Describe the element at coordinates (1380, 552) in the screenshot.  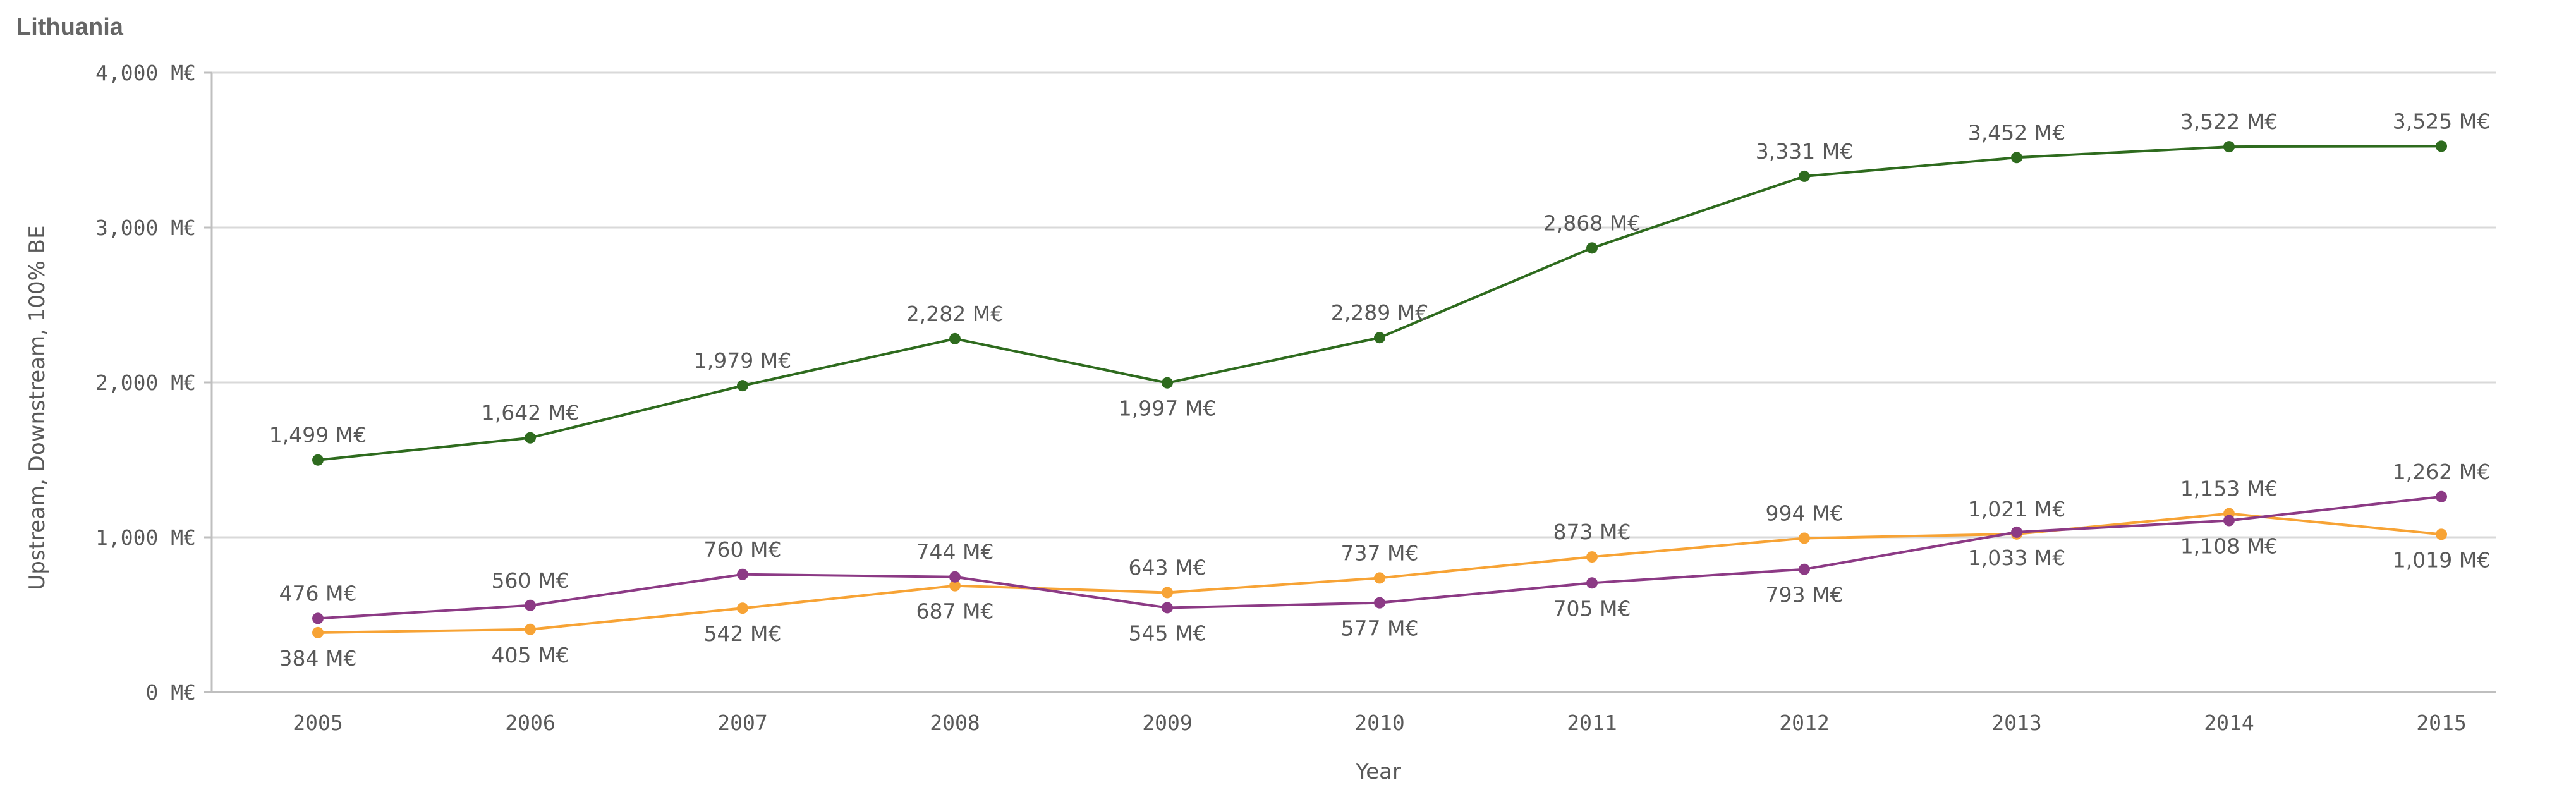
I see `data-label: 737 M€` at that location.